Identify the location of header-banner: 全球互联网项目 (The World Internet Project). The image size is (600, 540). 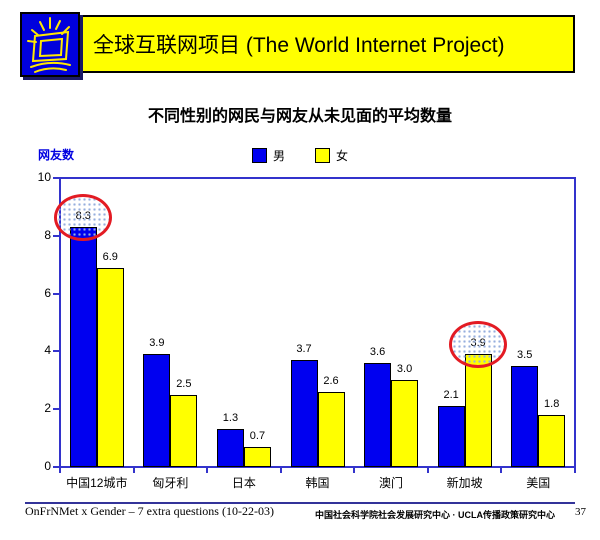
(300, 44).